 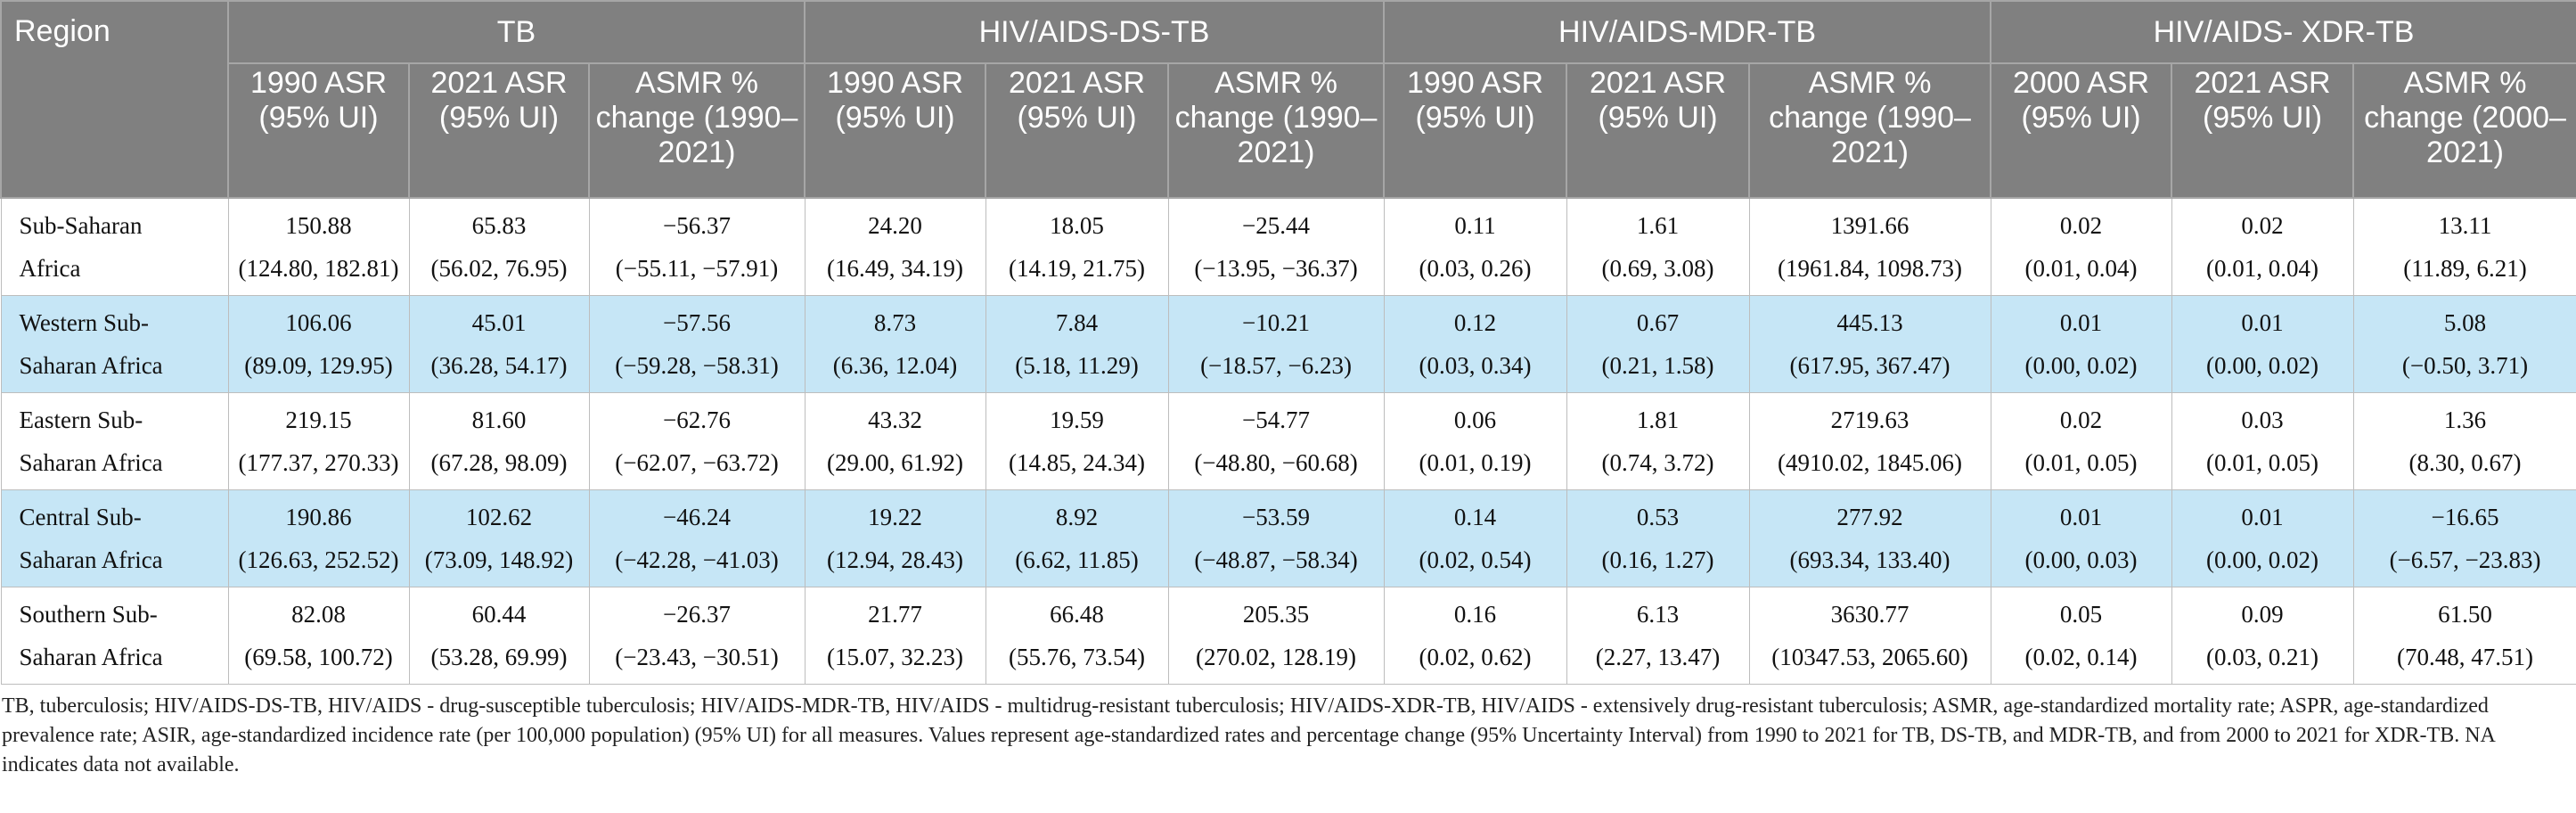 I want to click on value-cell: 219.15 (177.37, 270.33), so click(x=318, y=441).